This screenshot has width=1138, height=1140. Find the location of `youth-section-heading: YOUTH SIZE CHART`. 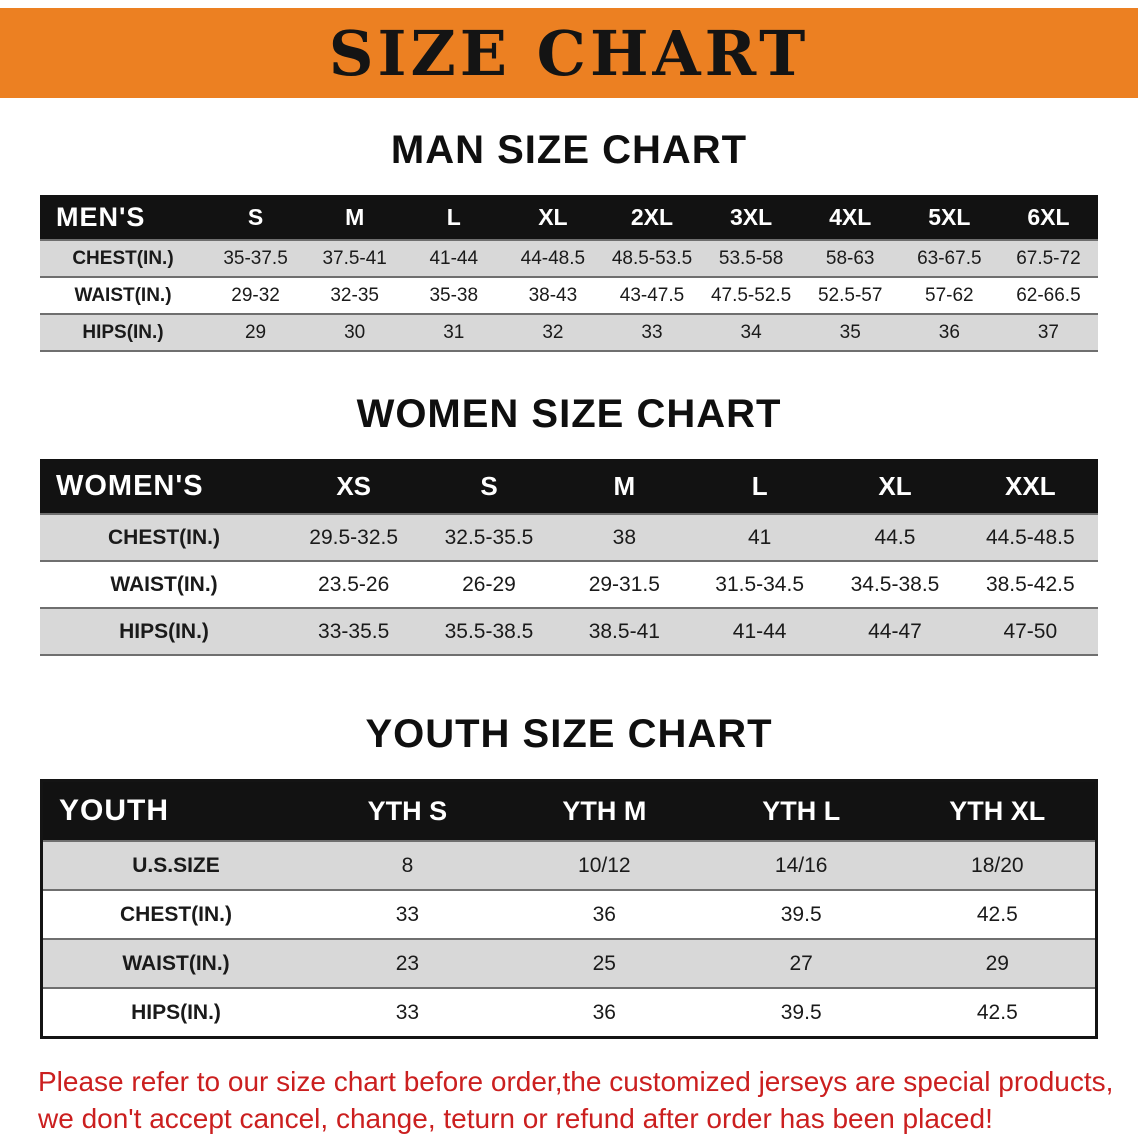

youth-section-heading: YOUTH SIZE CHART is located at coordinates (569, 734).